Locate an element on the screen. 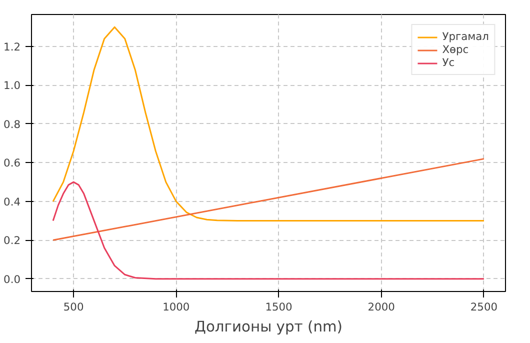 The width and height of the screenshot is (530, 343). y-tick-label: 0.8 is located at coordinates (12, 124).